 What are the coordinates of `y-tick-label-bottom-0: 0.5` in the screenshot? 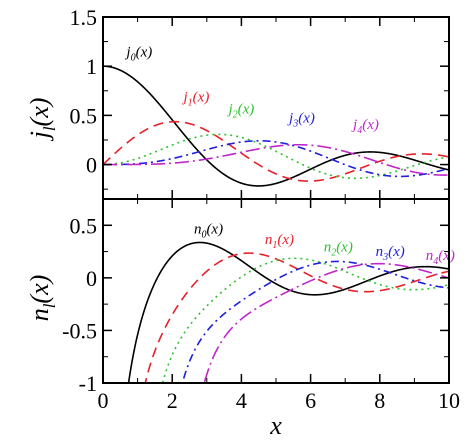 It's located at (84, 225).